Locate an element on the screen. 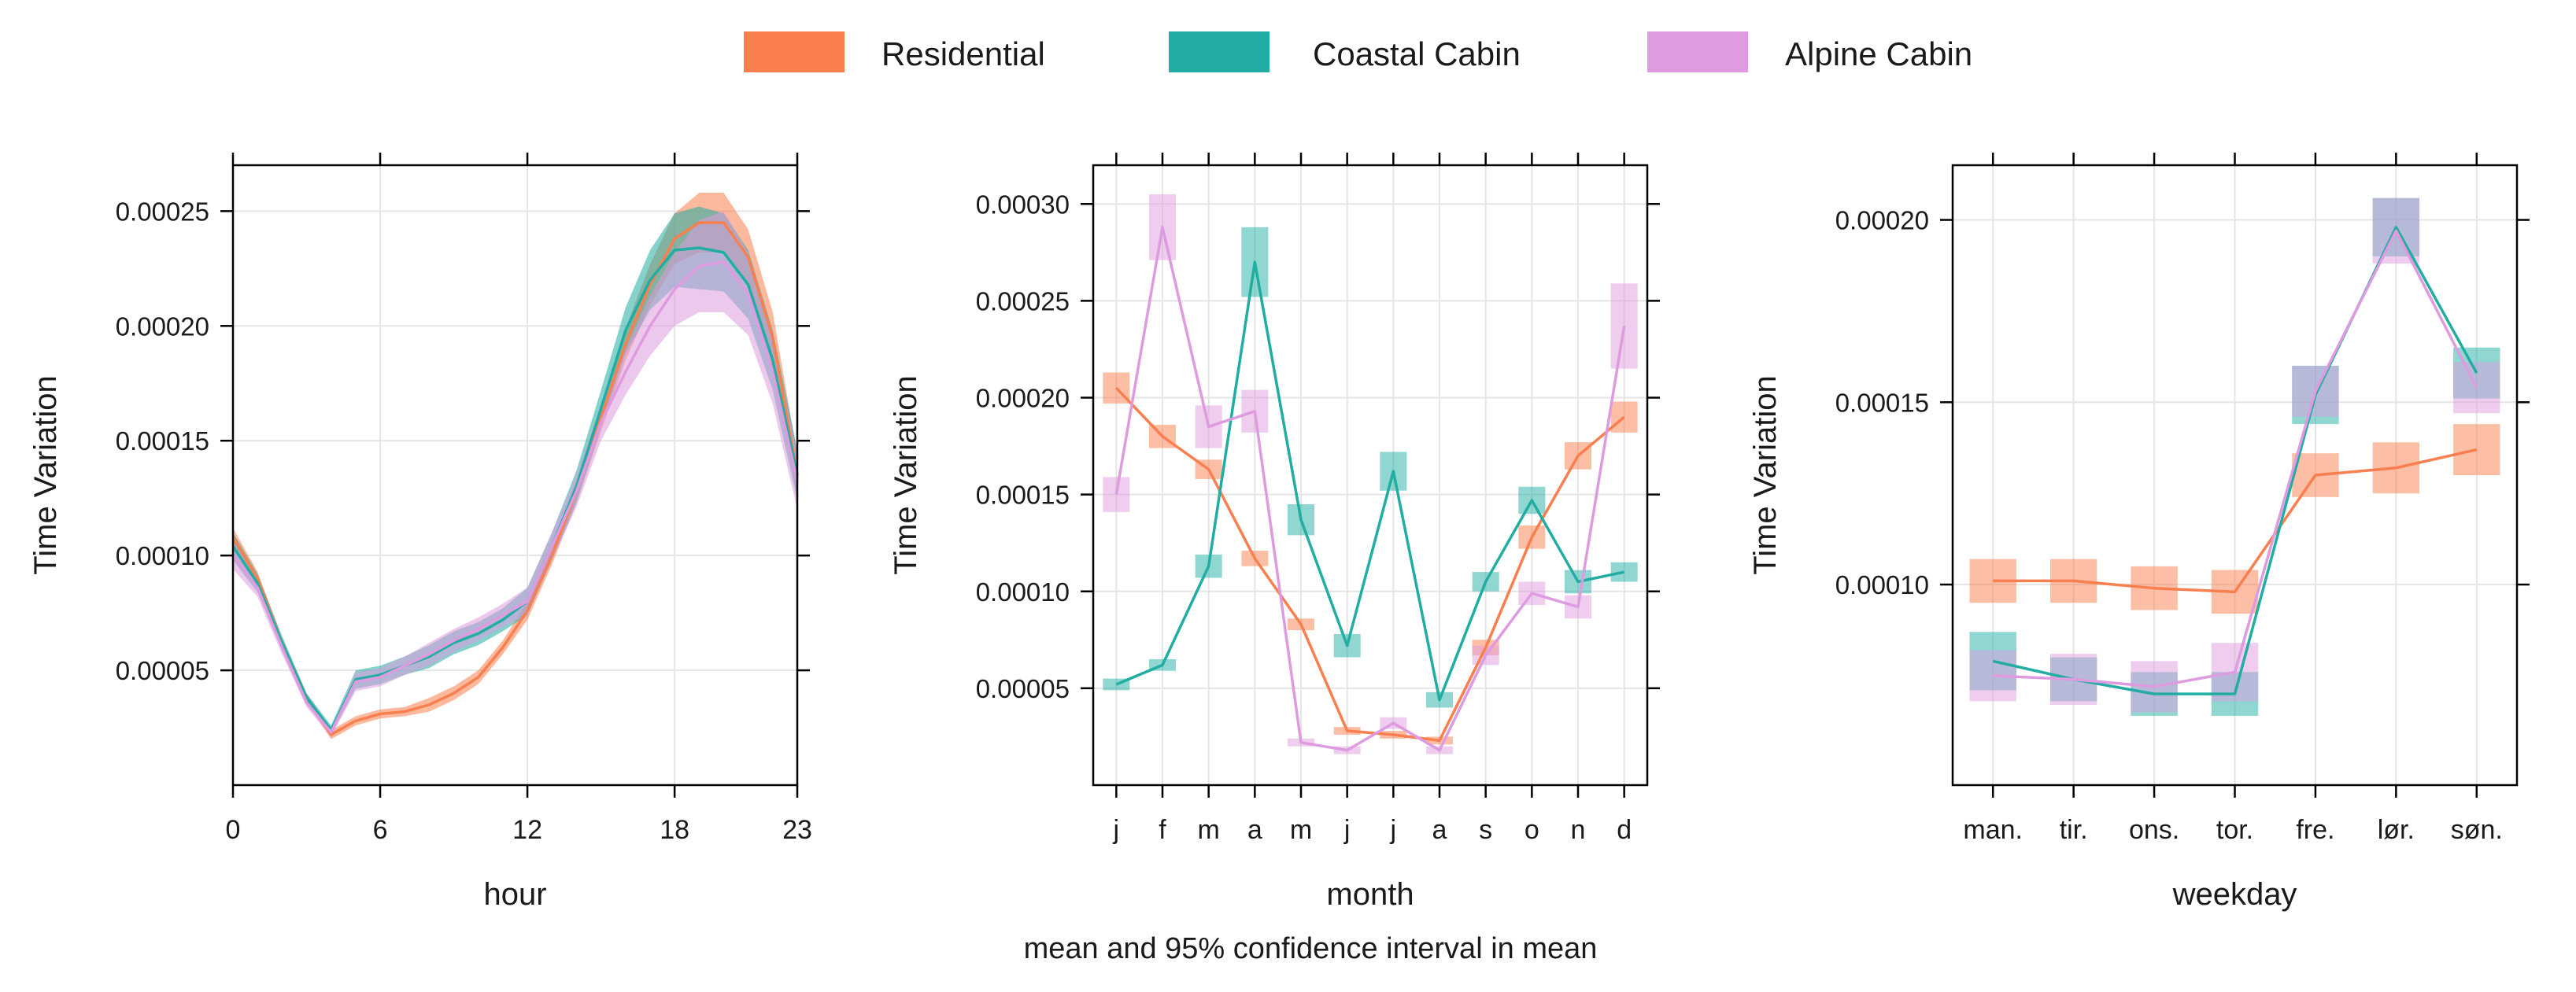 This screenshot has width=2576, height=992. legend-swatch-residential is located at coordinates (794, 51).